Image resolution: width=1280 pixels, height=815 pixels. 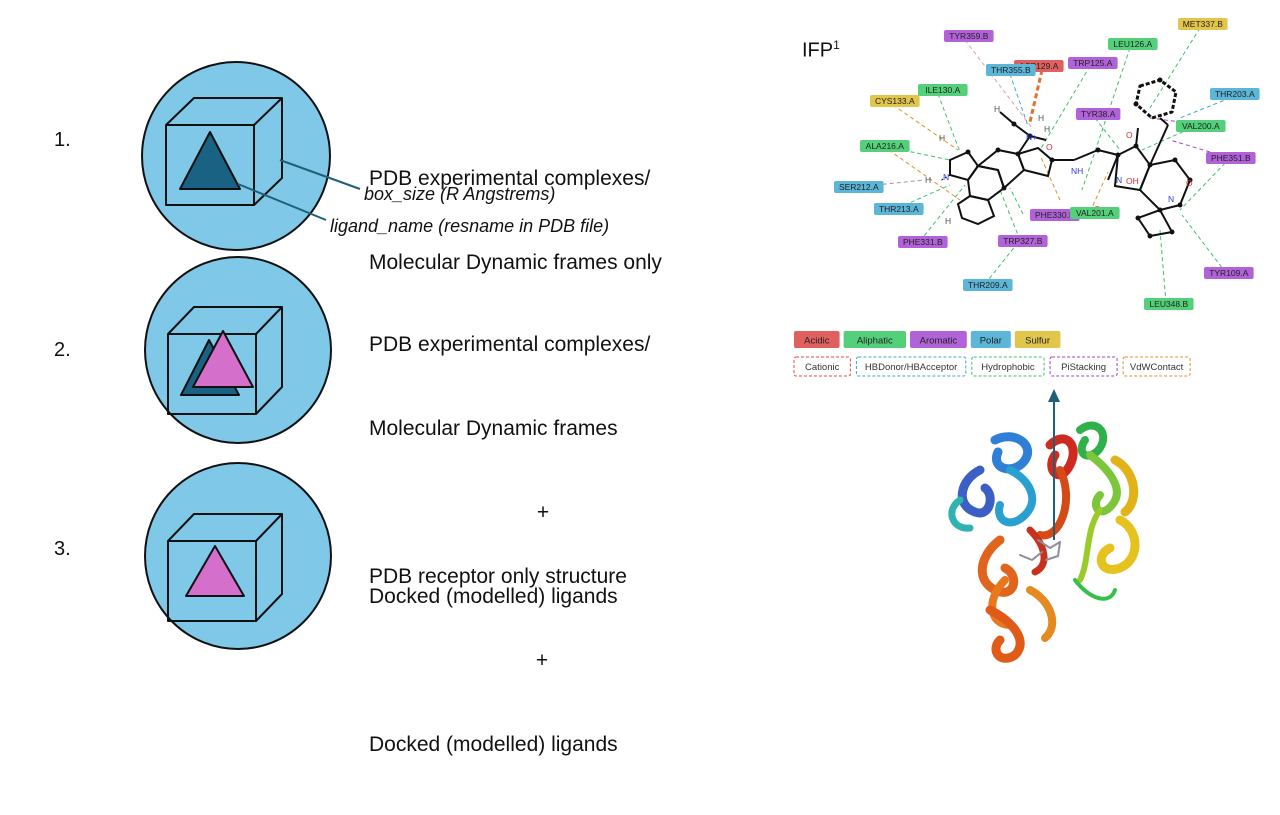 I want to click on atom-label: N+, so click(x=1031, y=137).